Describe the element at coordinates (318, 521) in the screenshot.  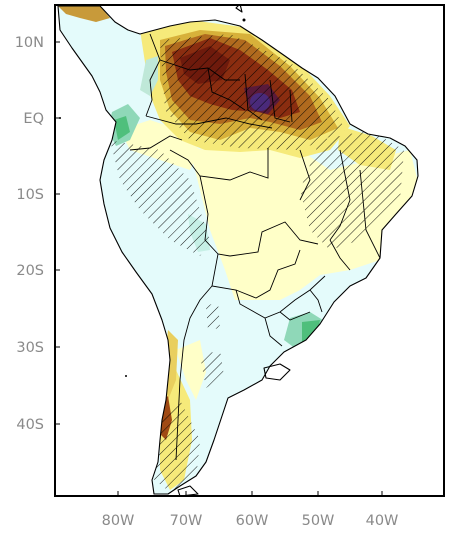
I see `lon-label-50w: 50W` at that location.